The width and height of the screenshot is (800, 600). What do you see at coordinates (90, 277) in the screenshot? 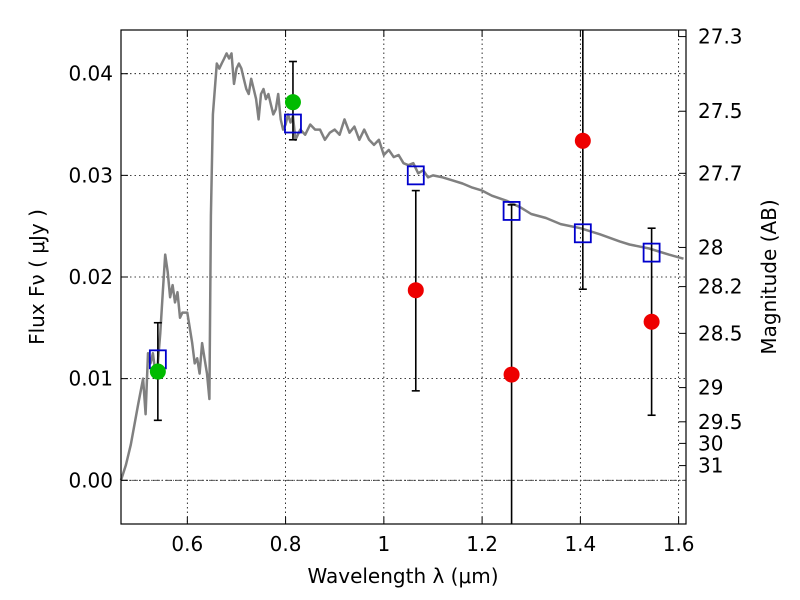
I see `y-tick-label: 0.02` at bounding box center [90, 277].